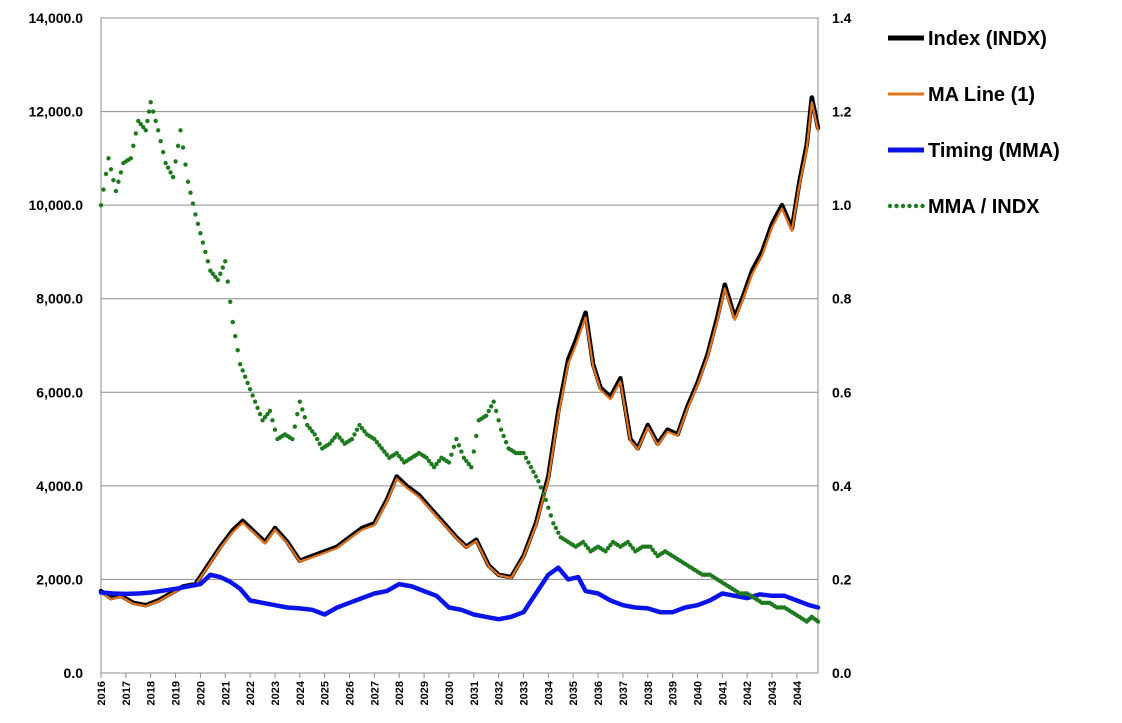 The image size is (1122, 723). I want to click on x-tick-label: 2023, so click(276, 693).